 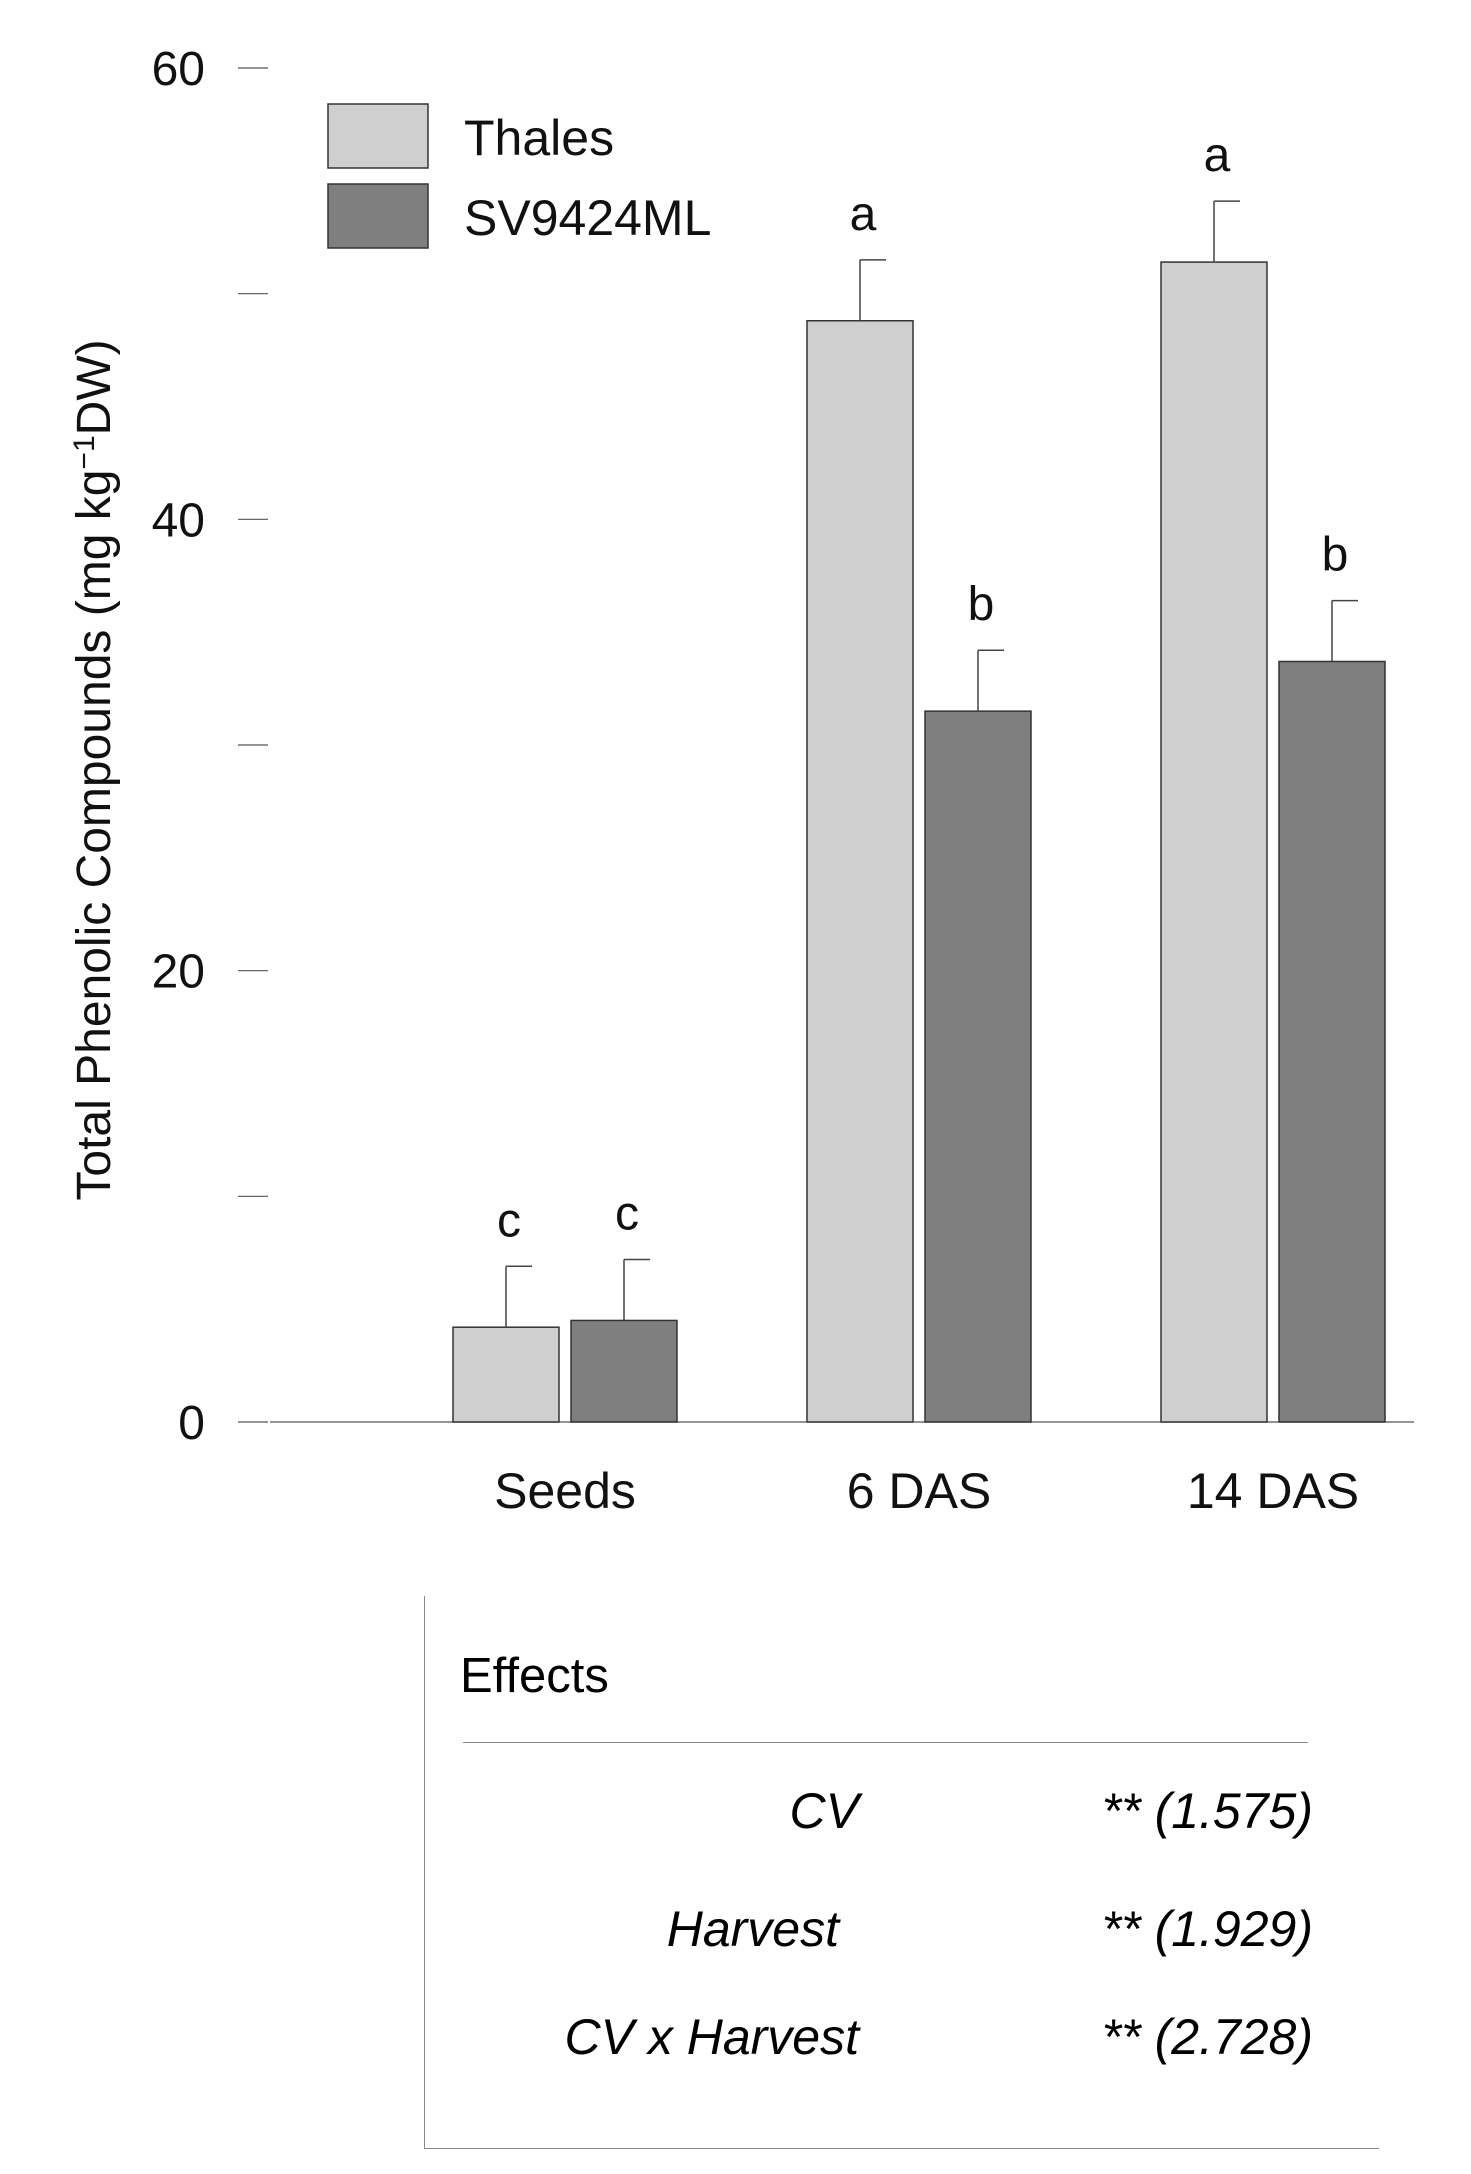 What do you see at coordinates (94, 387) in the screenshot?
I see `y-axis-label-tail: DW)` at bounding box center [94, 387].